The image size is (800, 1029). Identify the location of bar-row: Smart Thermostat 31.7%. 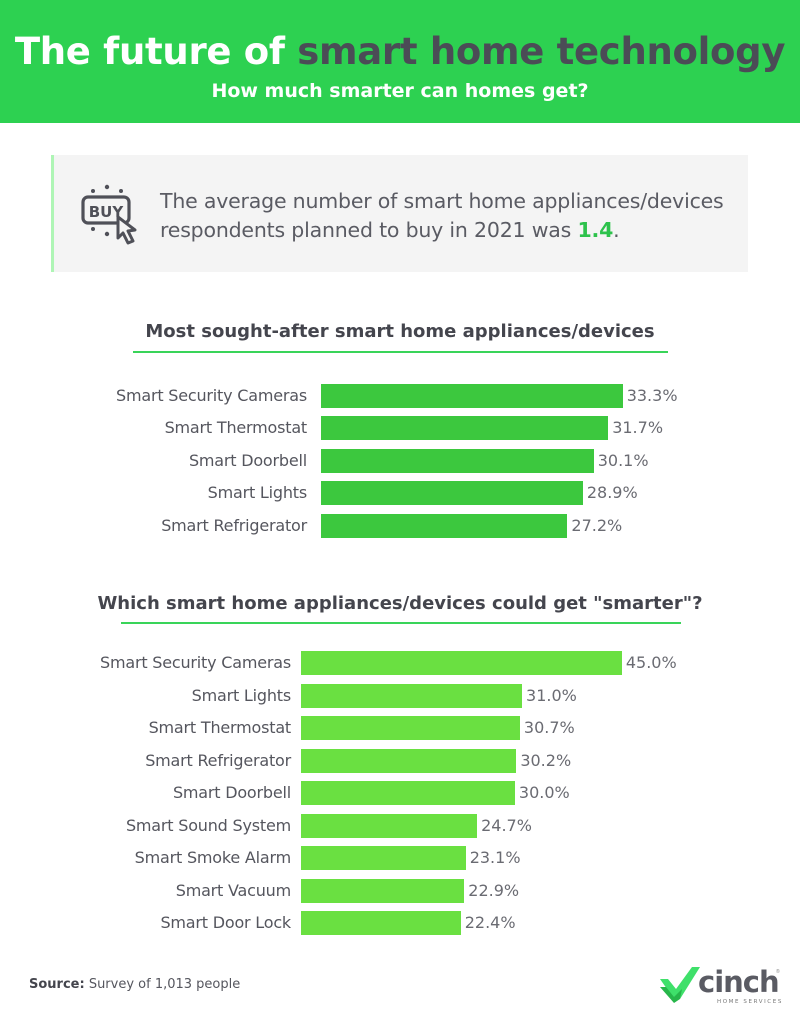
(400, 428).